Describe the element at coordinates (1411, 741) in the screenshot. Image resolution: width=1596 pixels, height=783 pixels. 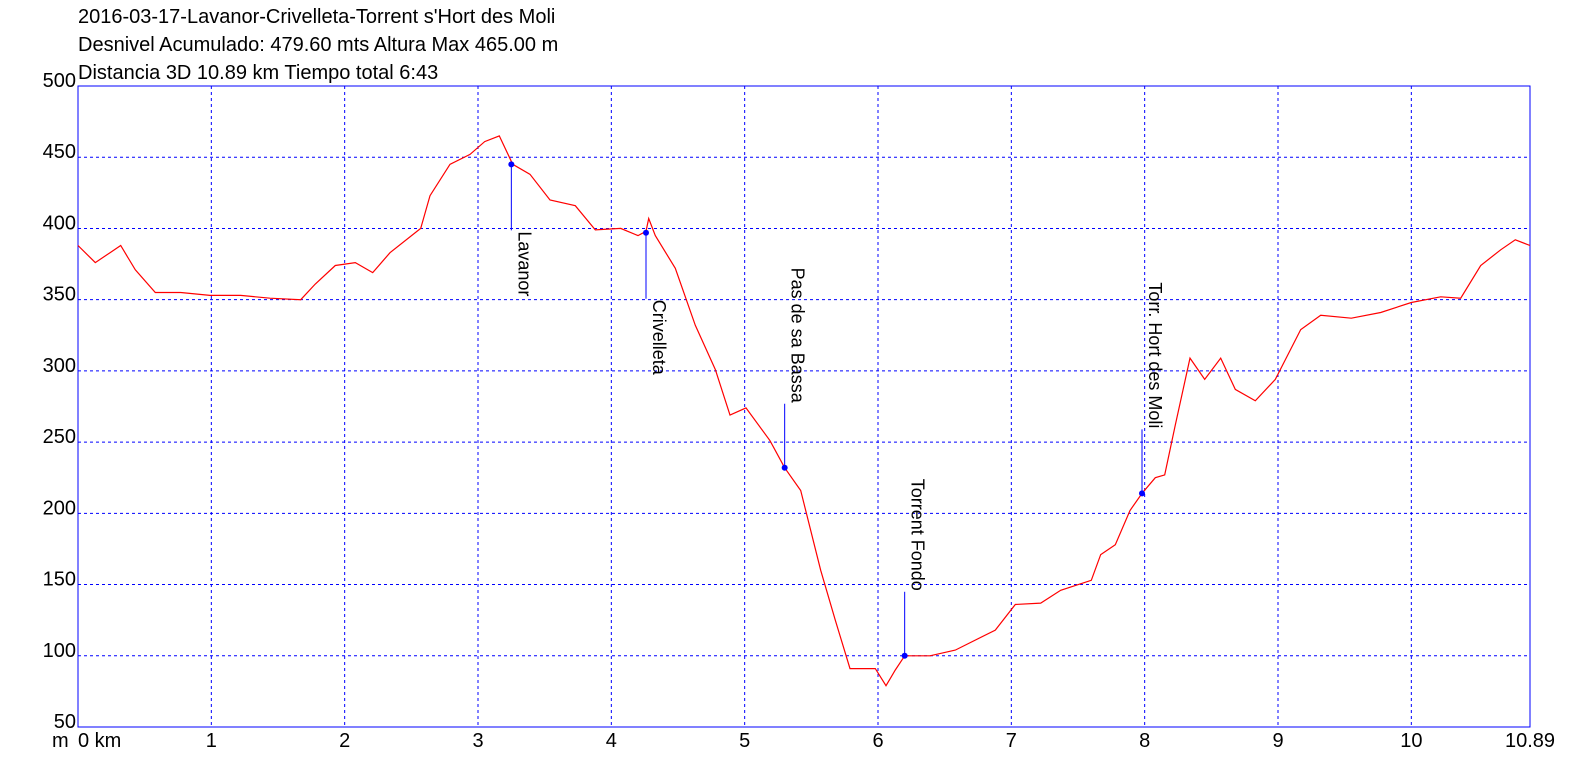
I see `x-tick-label: 10` at that location.